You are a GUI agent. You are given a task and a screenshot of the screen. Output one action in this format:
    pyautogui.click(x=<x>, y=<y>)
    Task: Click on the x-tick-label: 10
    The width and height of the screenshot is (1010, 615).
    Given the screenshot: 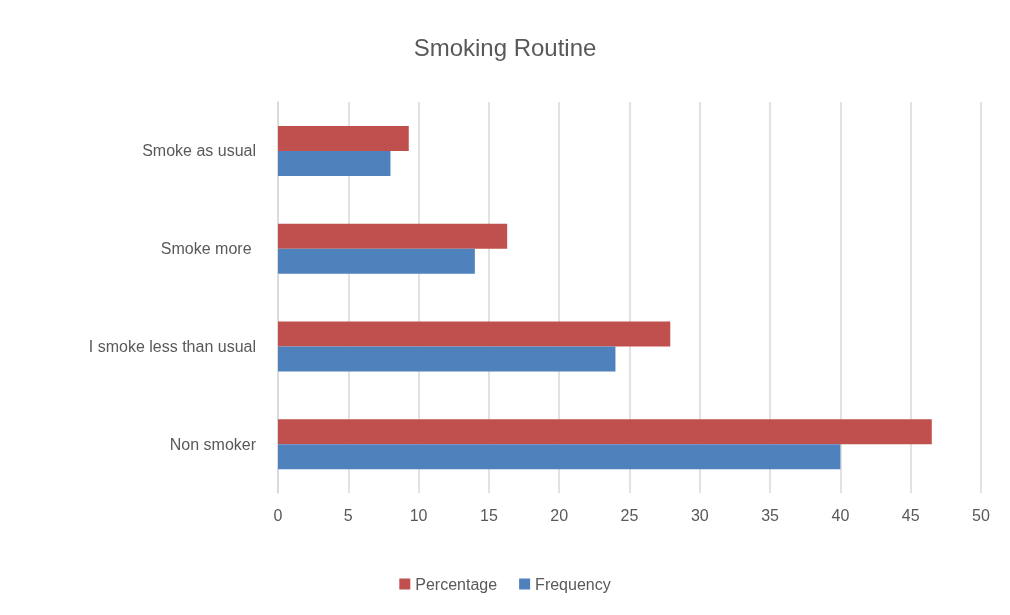 What is the action you would take?
    pyautogui.click(x=418, y=515)
    